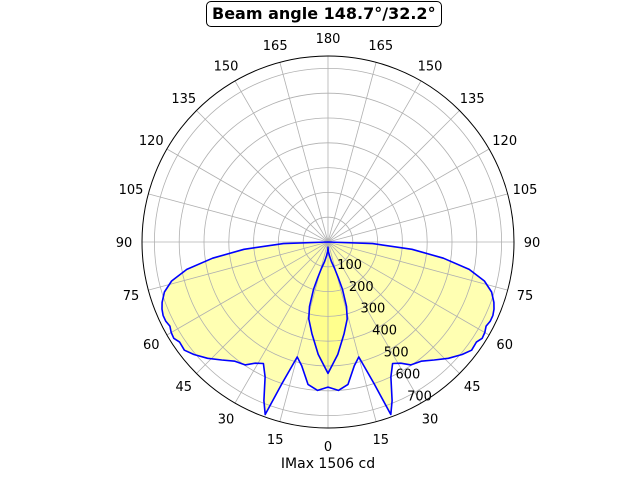 The height and width of the screenshot is (480, 640). Describe the element at coordinates (419, 396) in the screenshot. I see `radial-tick-label: 700` at that location.